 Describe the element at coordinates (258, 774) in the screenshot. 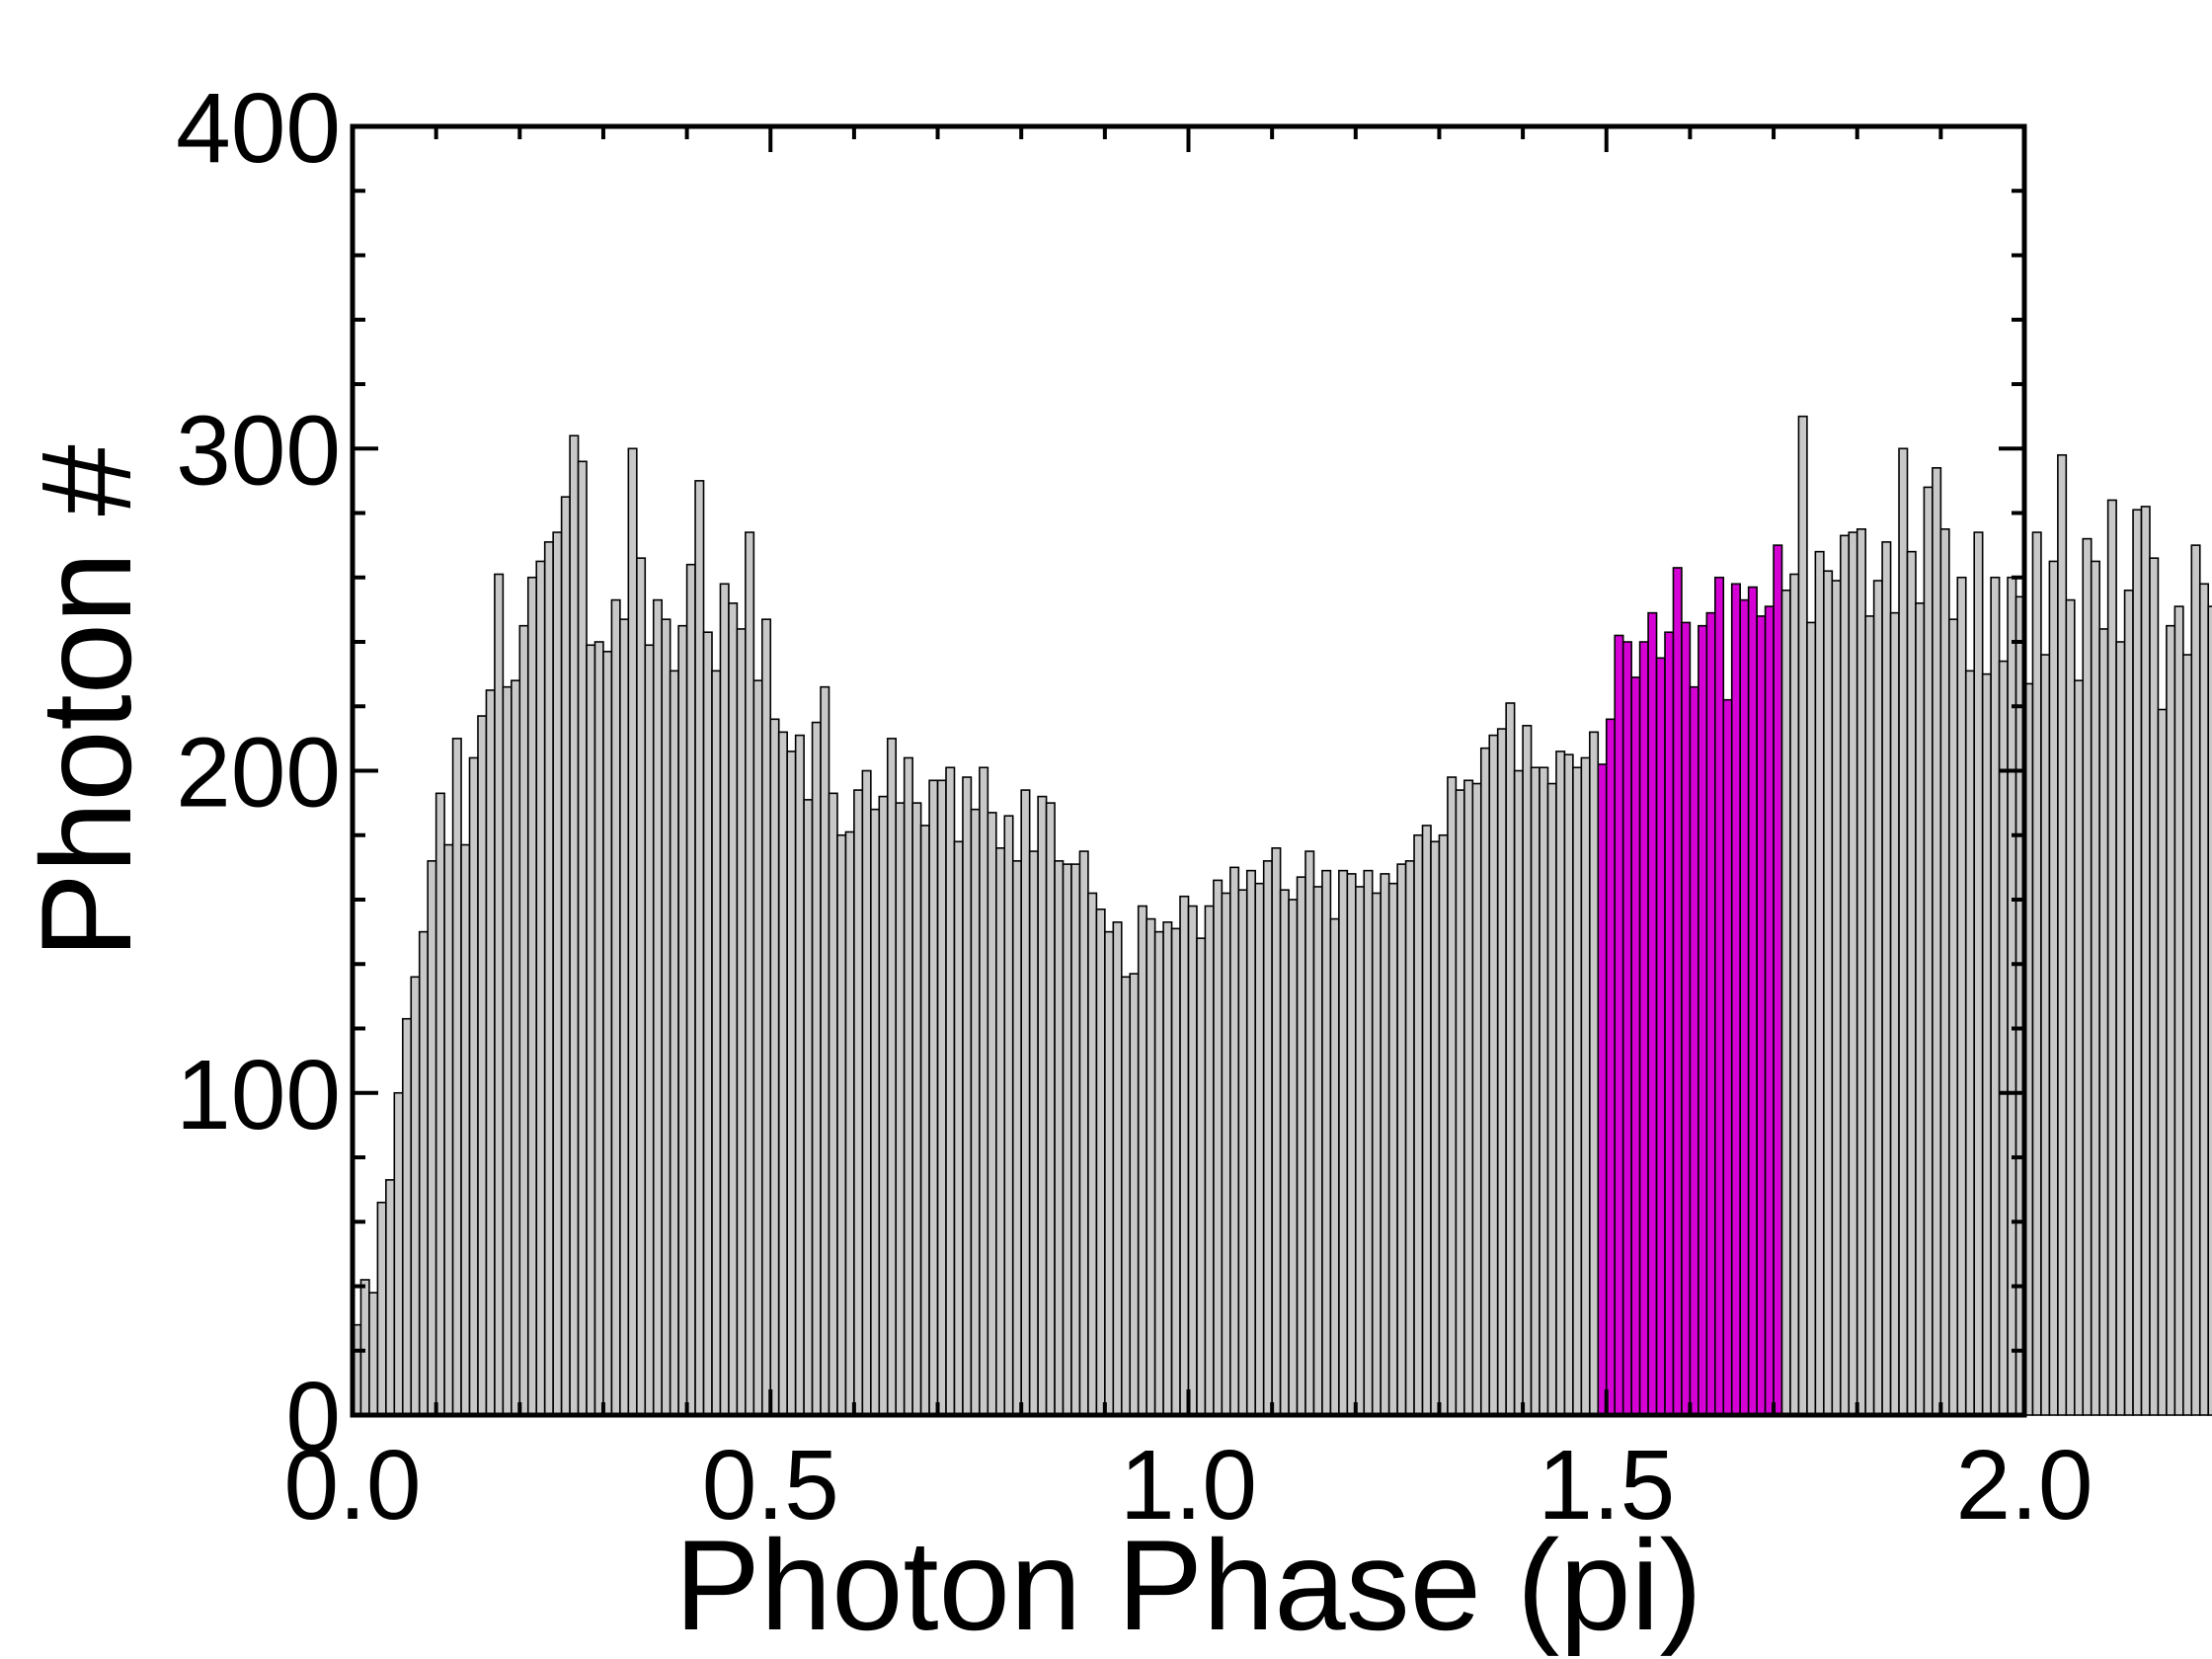

I see `y-tick-label: 200` at that location.